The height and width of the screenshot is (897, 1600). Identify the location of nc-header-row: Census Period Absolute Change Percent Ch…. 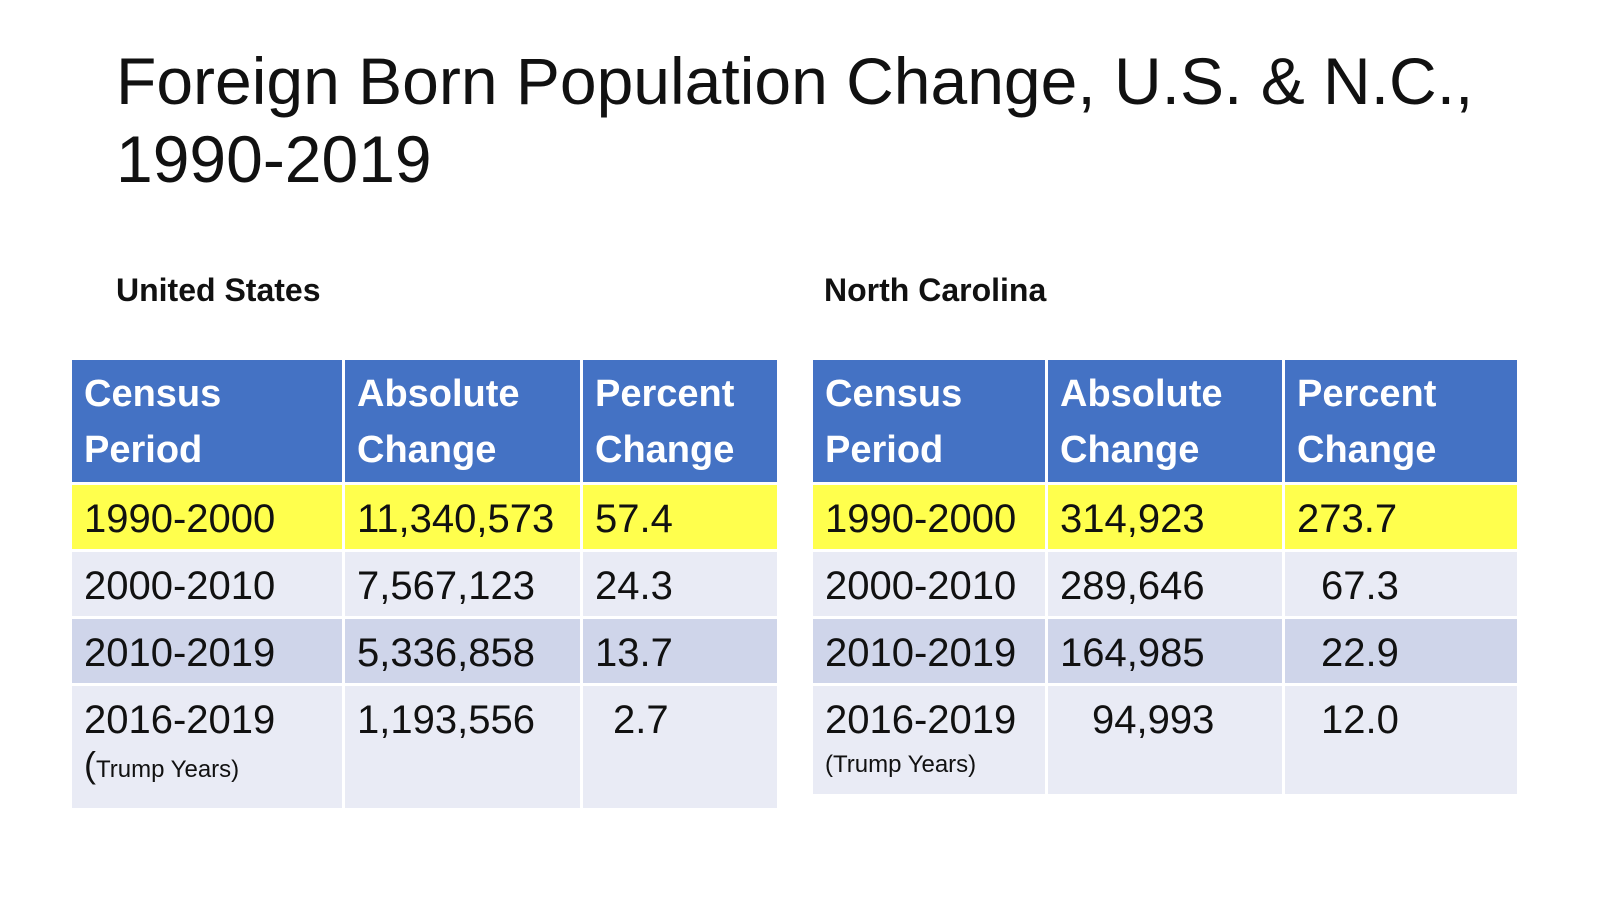
(1165, 421).